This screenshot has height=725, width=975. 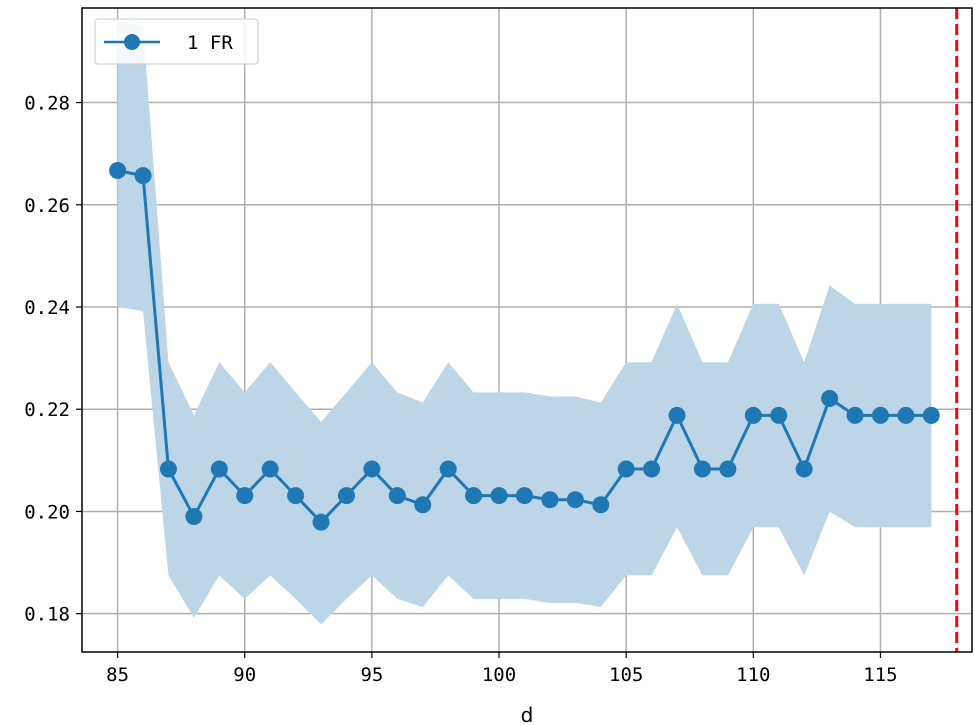 What do you see at coordinates (47, 104) in the screenshot?
I see `y-tick-label: 0.28` at bounding box center [47, 104].